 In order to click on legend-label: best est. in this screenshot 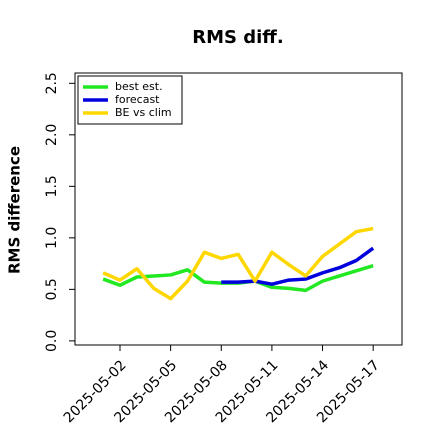, I will do `click(139, 86)`.